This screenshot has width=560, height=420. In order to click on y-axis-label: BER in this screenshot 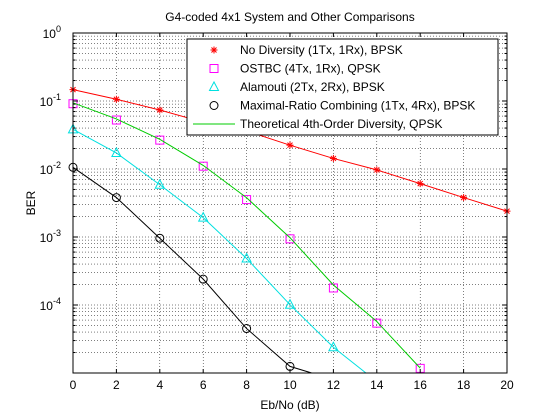, I will do `click(31, 202)`.